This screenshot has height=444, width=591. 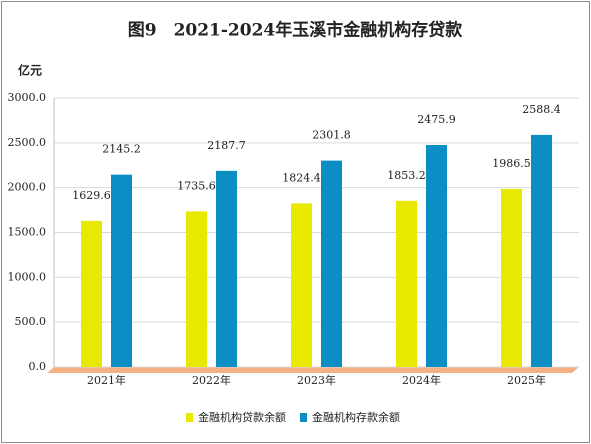 I want to click on x-tick-label: 2023年, so click(x=316, y=380).